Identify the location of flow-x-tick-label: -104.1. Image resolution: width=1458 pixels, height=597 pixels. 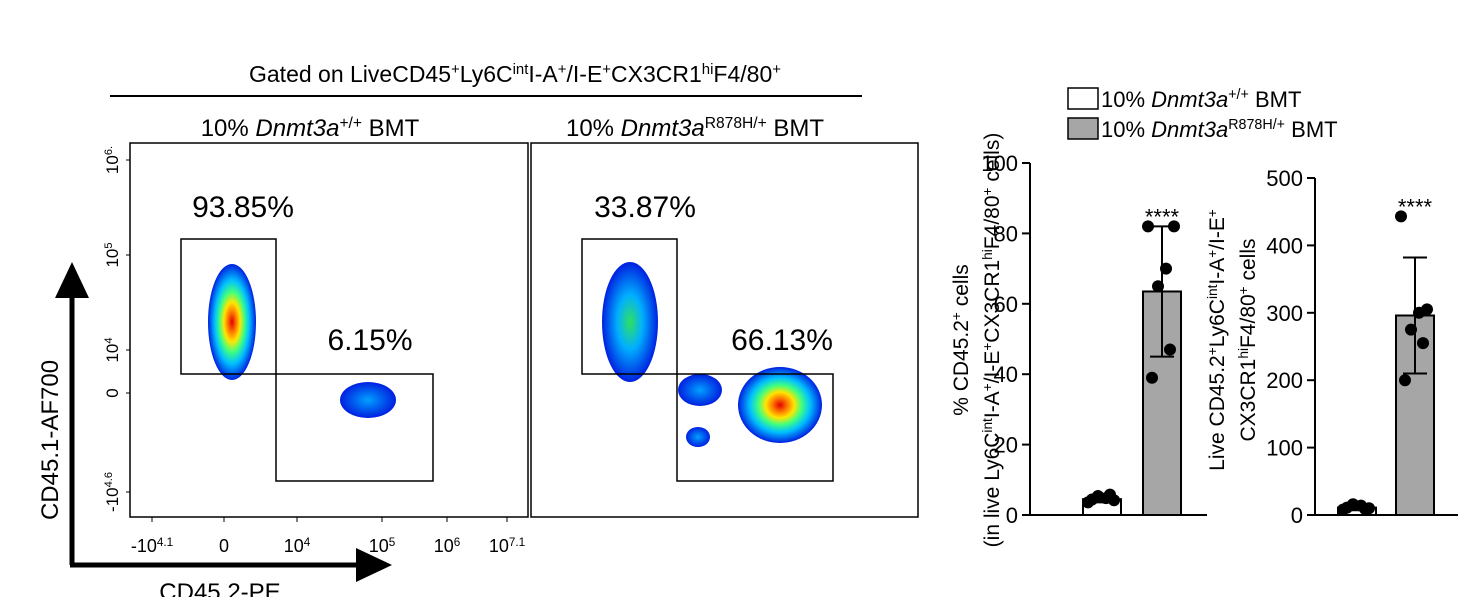
(152, 546).